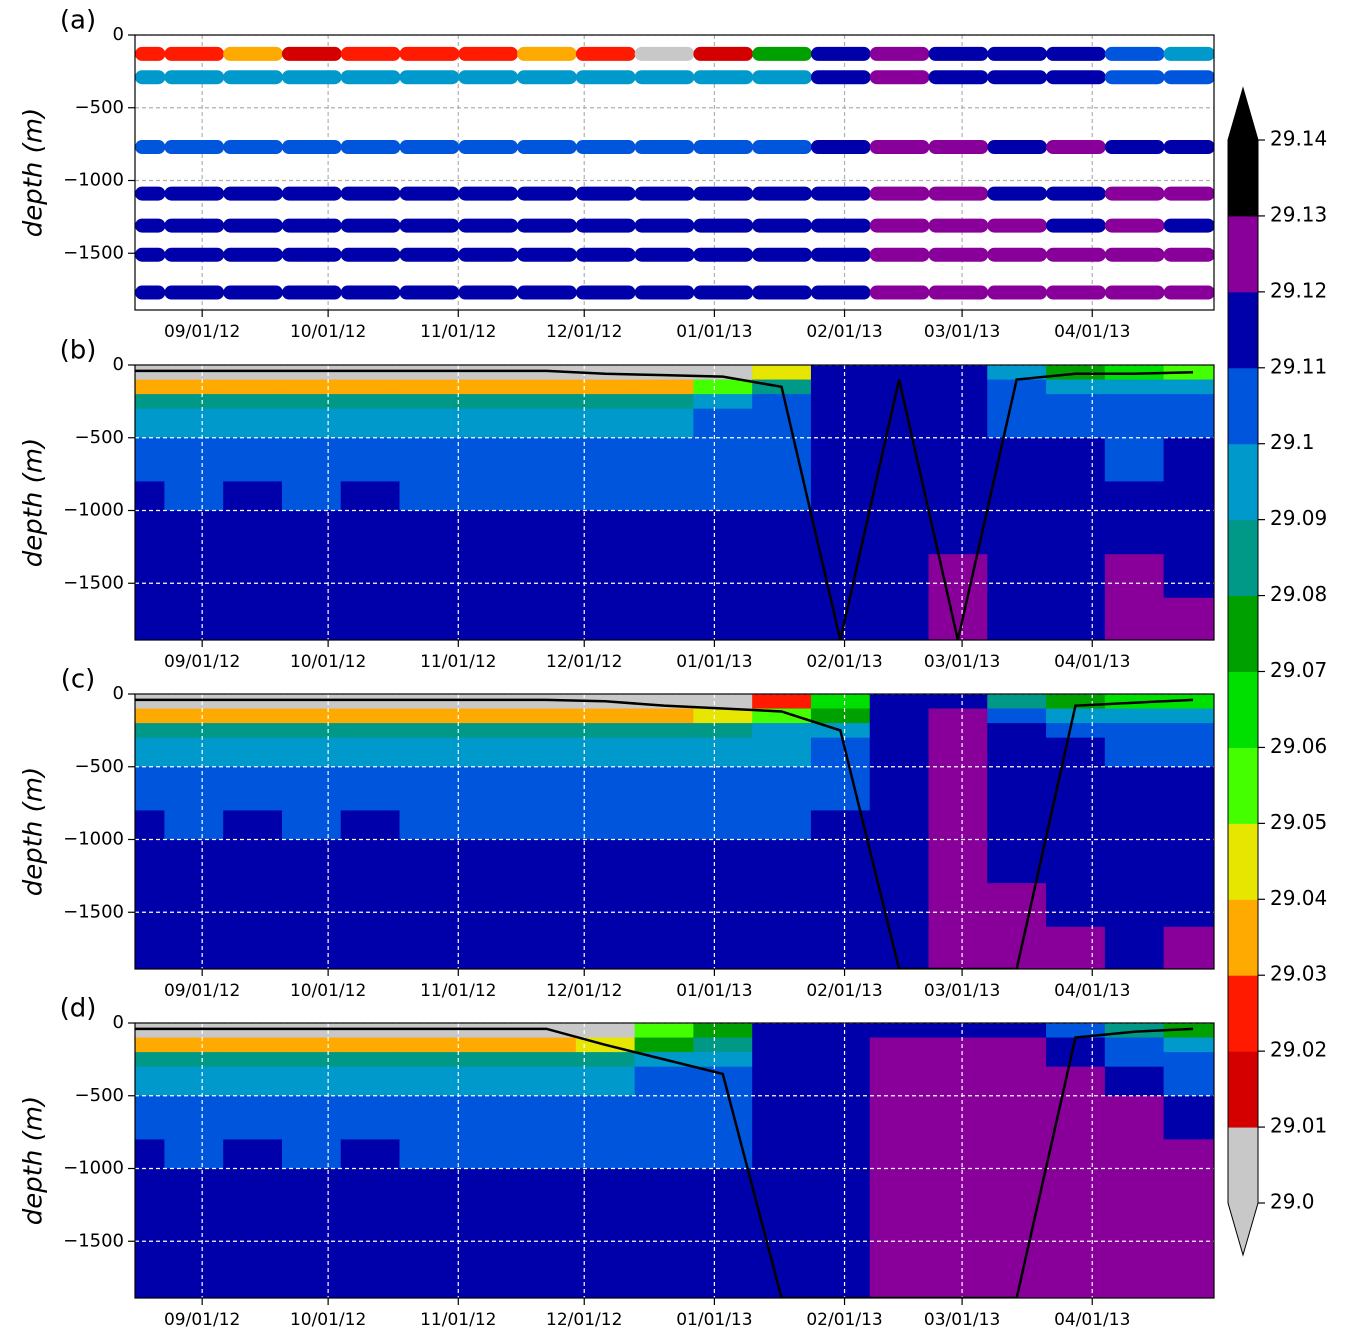 The image size is (1360, 1341). I want to click on y-tick-label: −1500, so click(93, 582).